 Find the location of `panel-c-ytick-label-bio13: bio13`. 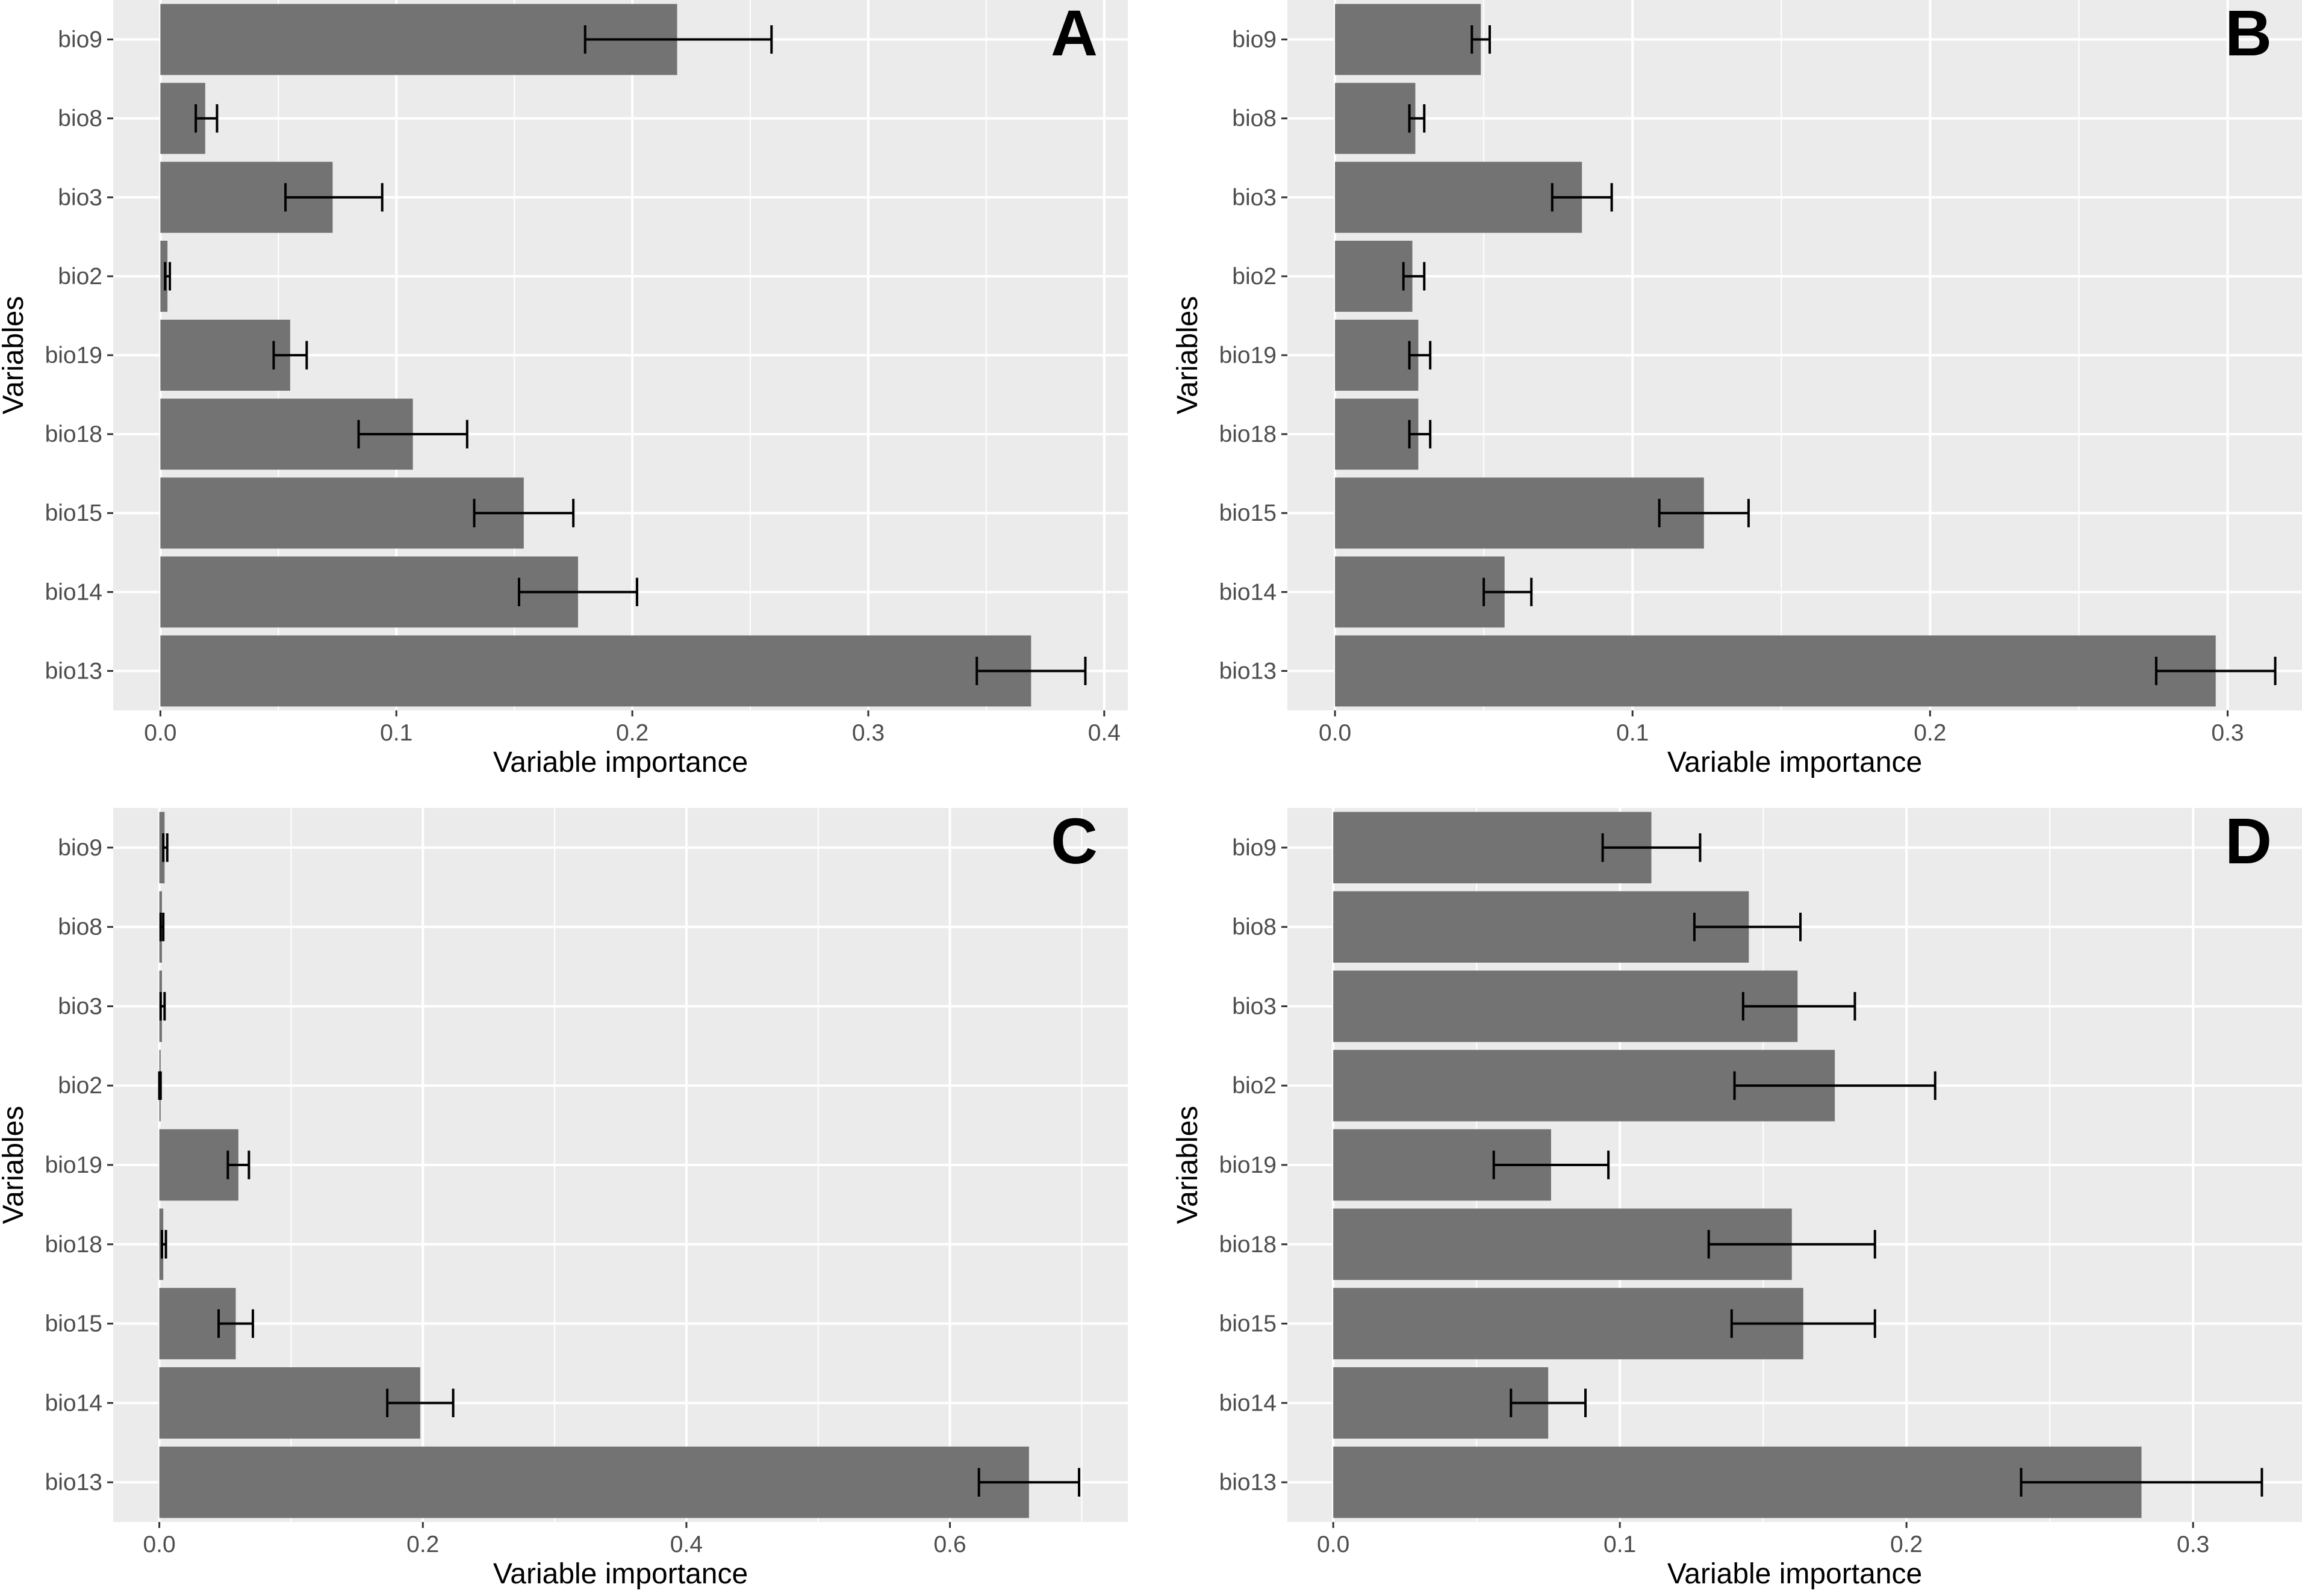

panel-c-ytick-label-bio13: bio13 is located at coordinates (73, 1482).